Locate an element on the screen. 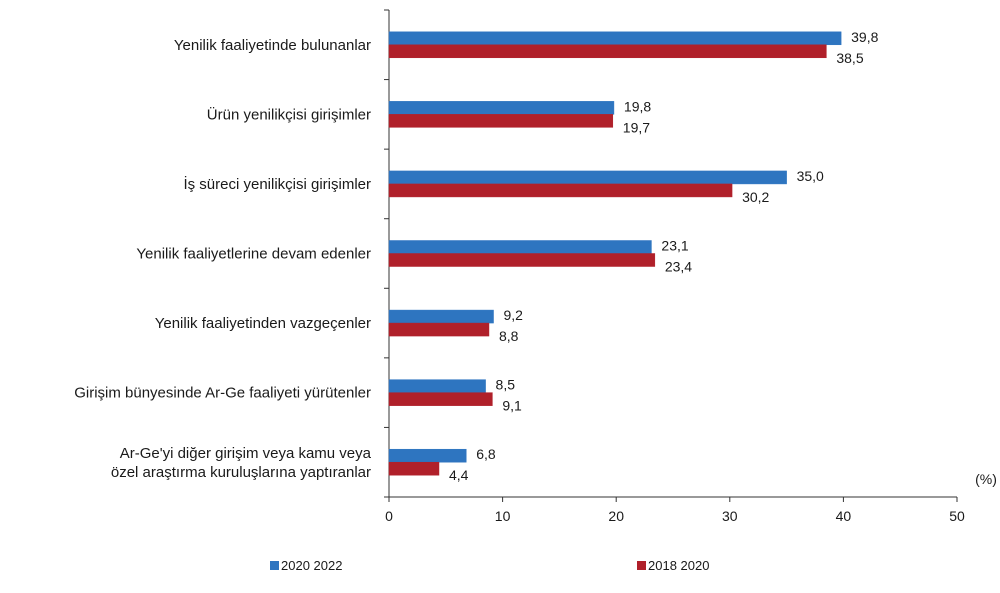  x-tick-label: 50 is located at coordinates (957, 516).